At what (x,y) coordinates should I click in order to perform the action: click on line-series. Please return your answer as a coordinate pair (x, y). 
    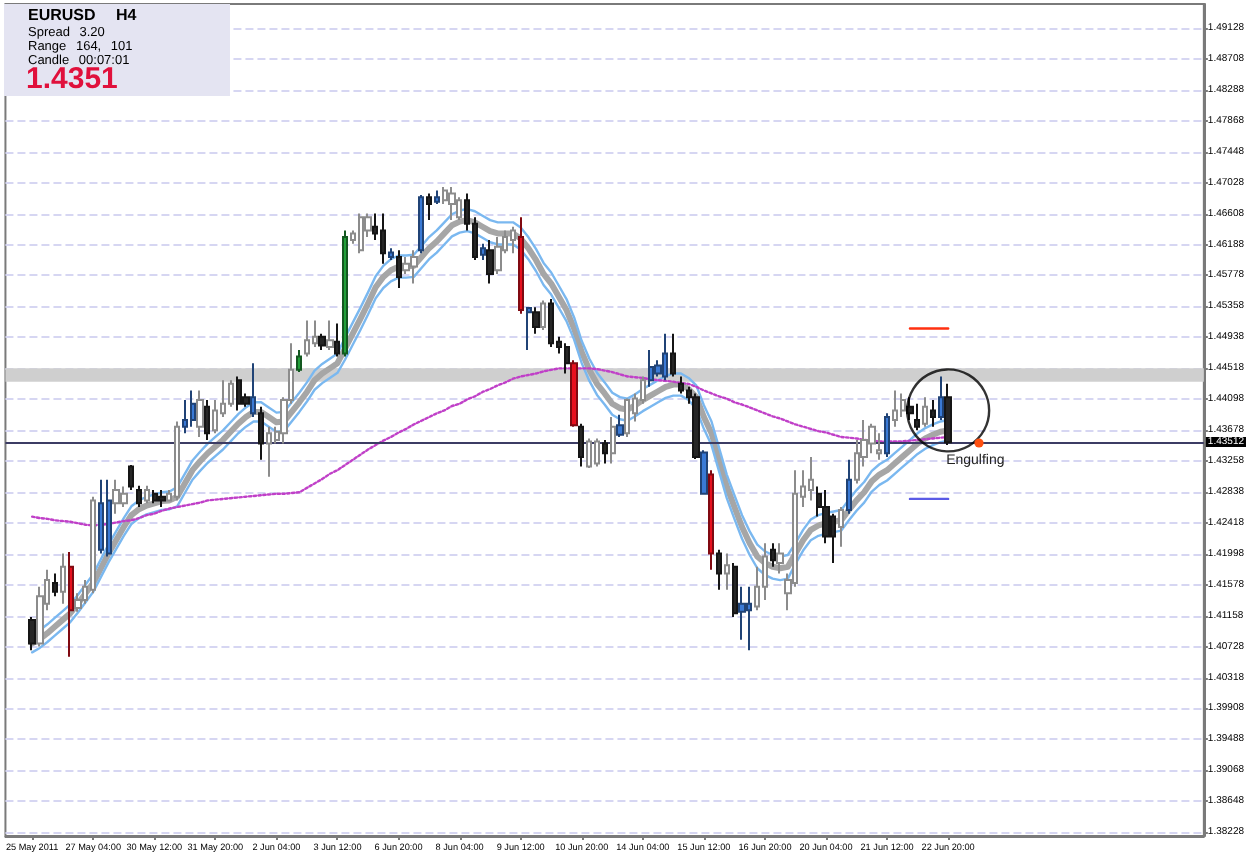
    Looking at the image, I should click on (490, 447).